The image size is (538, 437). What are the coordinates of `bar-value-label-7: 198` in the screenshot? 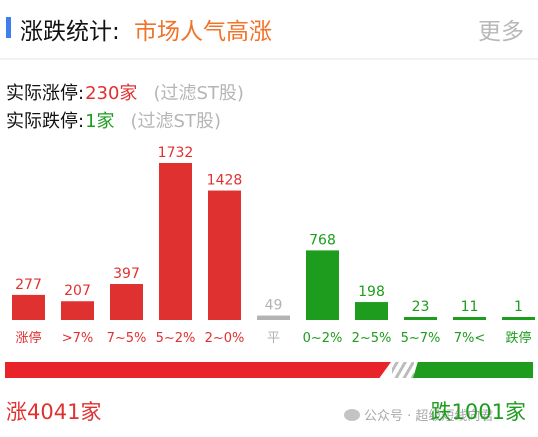 It's located at (371, 292).